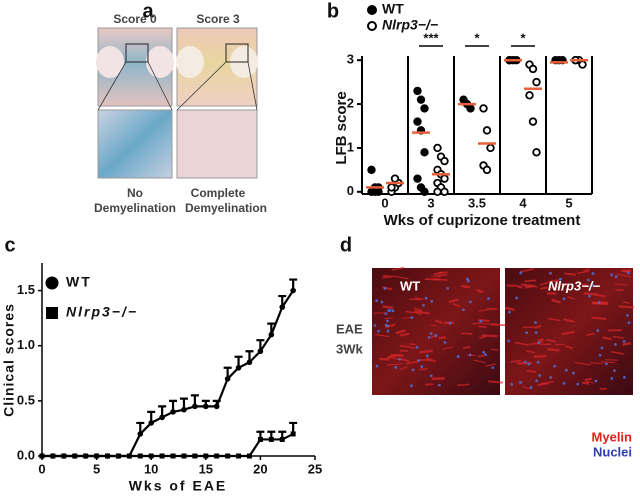 This screenshot has height=496, width=640. What do you see at coordinates (393, 9) in the screenshot?
I see `legend-label: WT` at bounding box center [393, 9].